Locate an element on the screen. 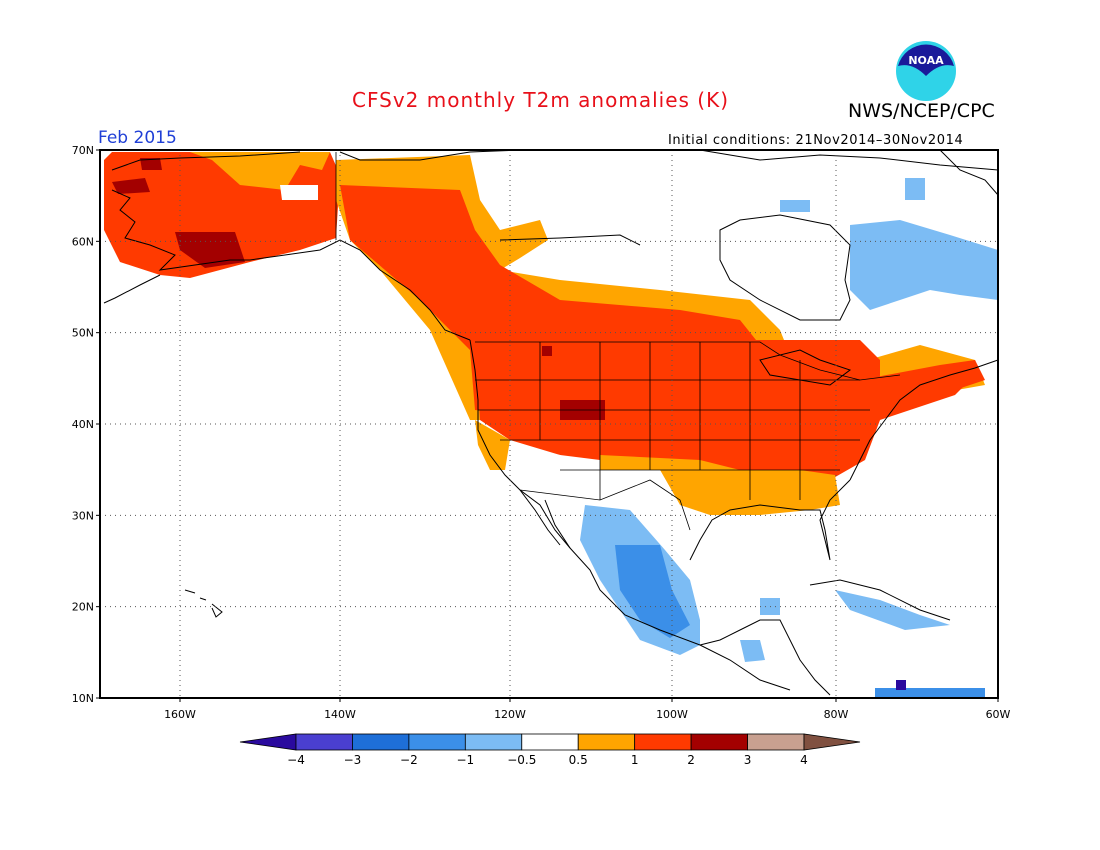  lon-label: 80W is located at coordinates (836, 714).